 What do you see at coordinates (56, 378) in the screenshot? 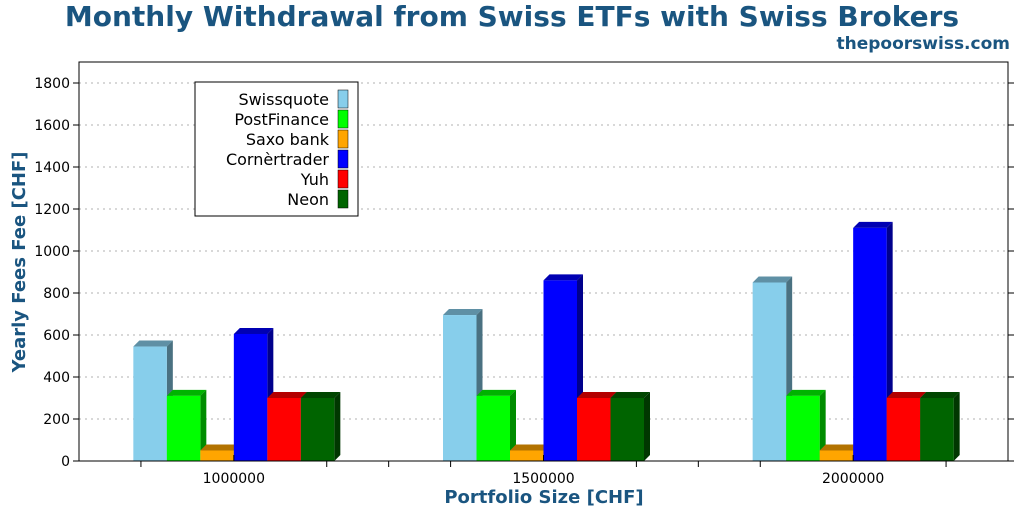
I see `y-tick-label: 400` at bounding box center [56, 378].